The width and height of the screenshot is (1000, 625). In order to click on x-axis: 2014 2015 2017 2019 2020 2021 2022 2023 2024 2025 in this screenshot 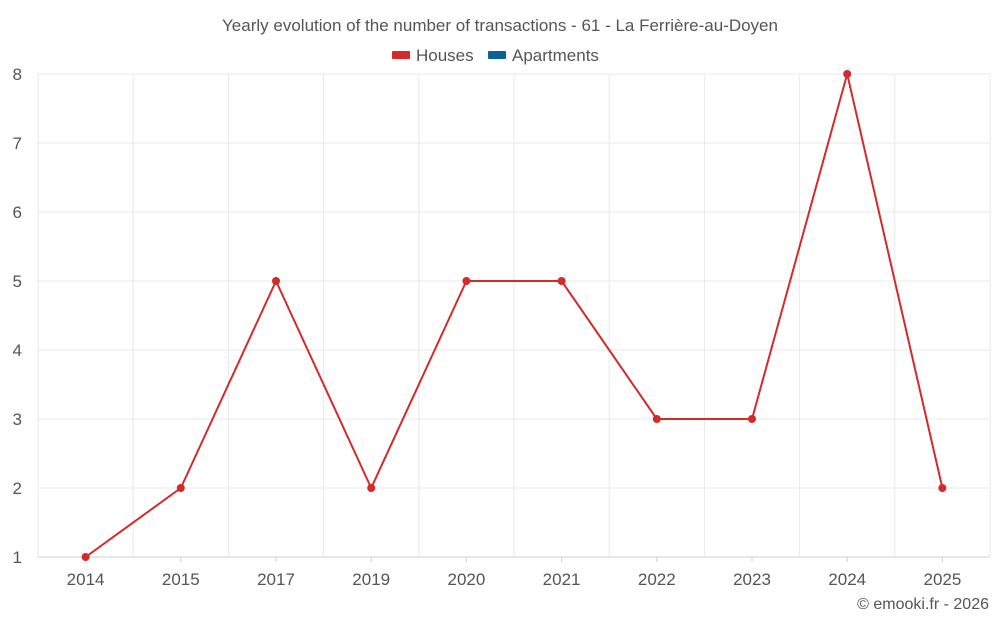, I will do `click(514, 572)`.